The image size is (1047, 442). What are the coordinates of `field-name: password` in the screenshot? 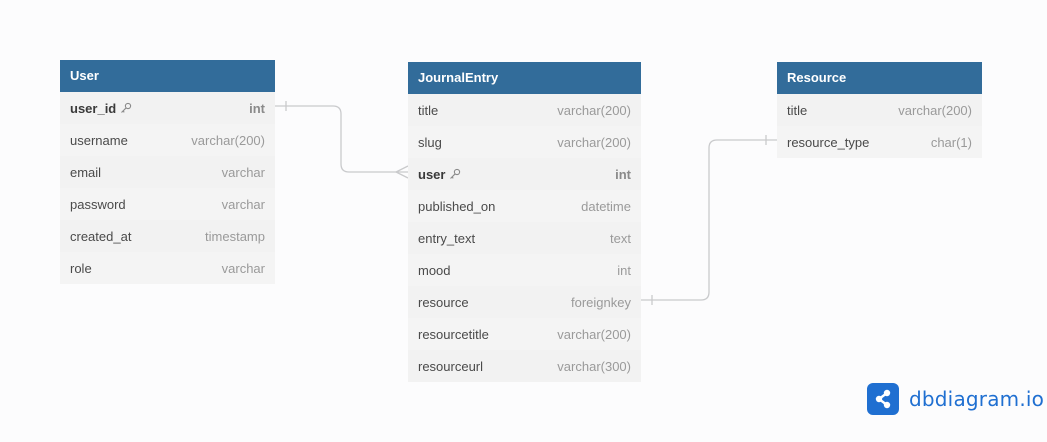 It's located at (98, 204).